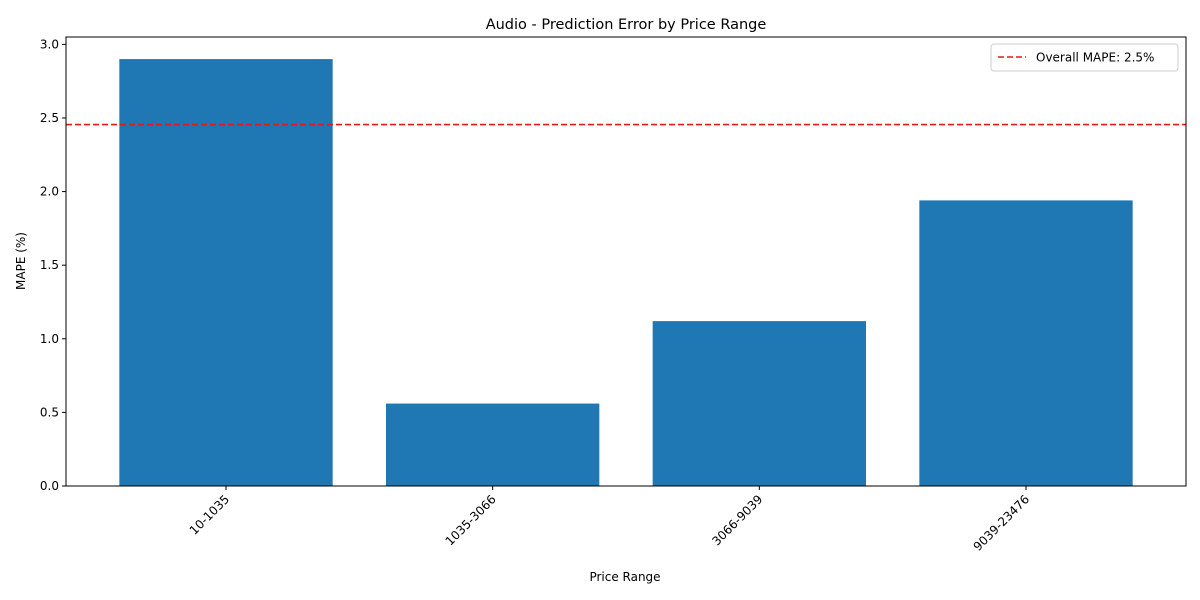 The height and width of the screenshot is (600, 1200). I want to click on chart-title: Audio - Prediction Error by Price Range, so click(626, 25).